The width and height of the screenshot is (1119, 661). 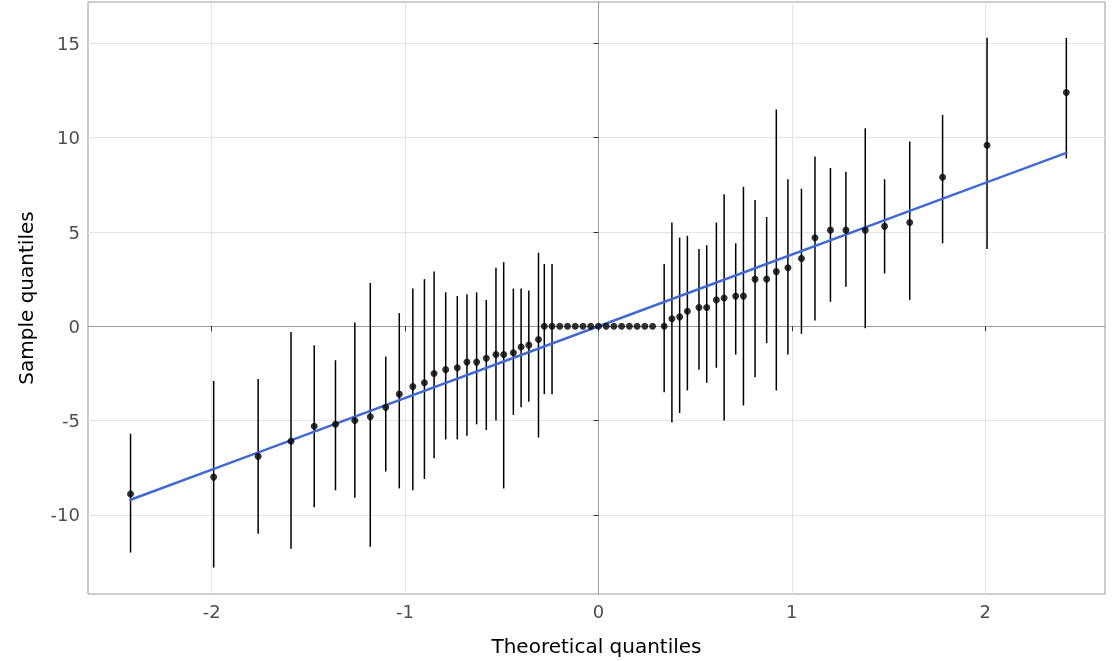 I want to click on x-tick-label: -2, so click(x=211, y=611).